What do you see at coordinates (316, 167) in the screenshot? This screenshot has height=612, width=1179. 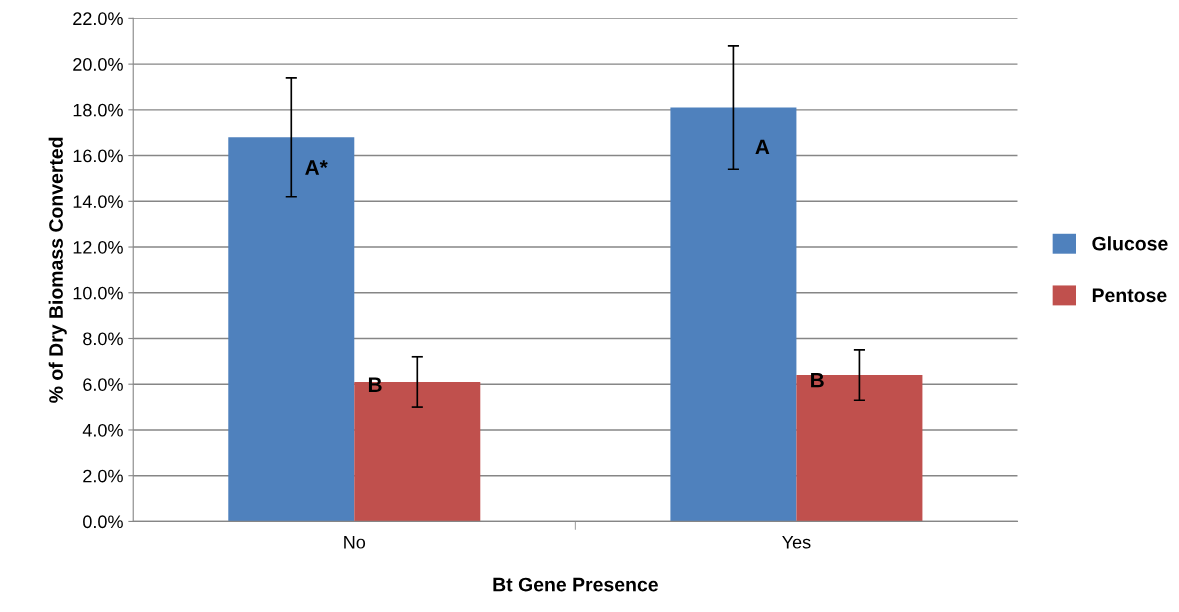 I see `annotation: A*` at bounding box center [316, 167].